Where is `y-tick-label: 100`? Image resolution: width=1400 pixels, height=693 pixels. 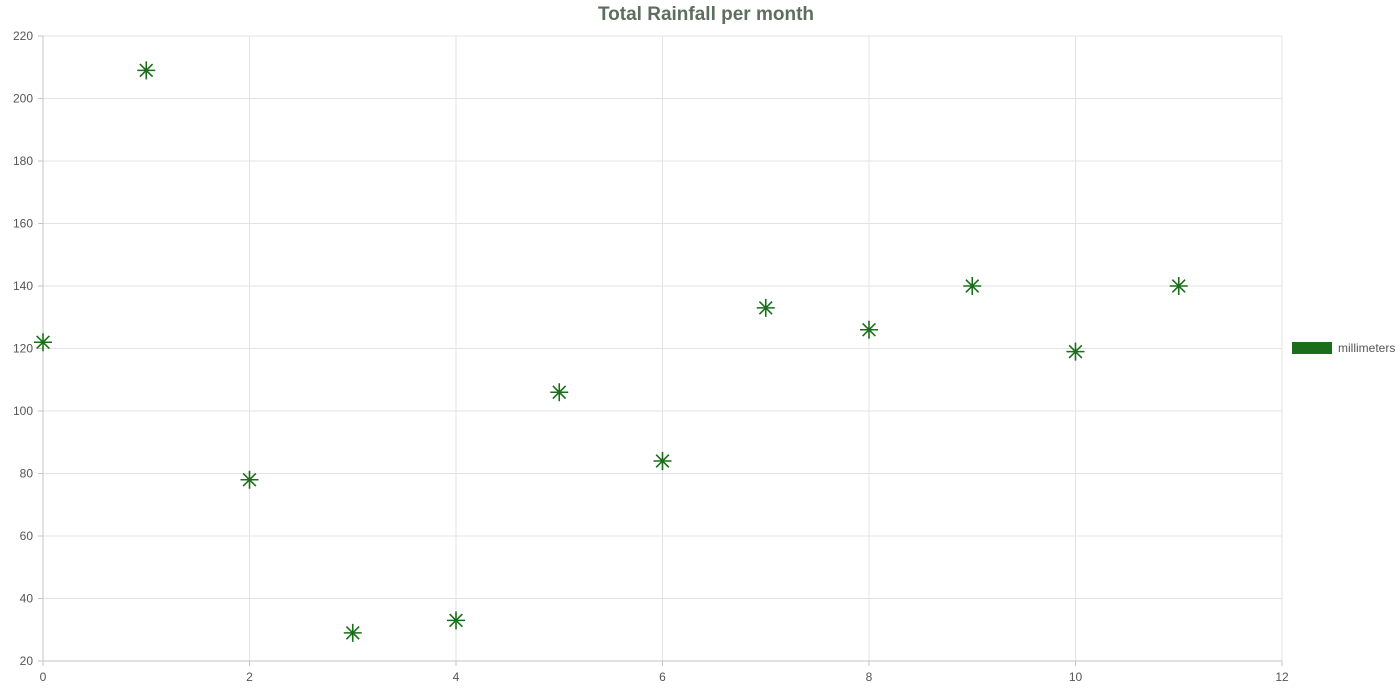
y-tick-label: 100 is located at coordinates (23, 411).